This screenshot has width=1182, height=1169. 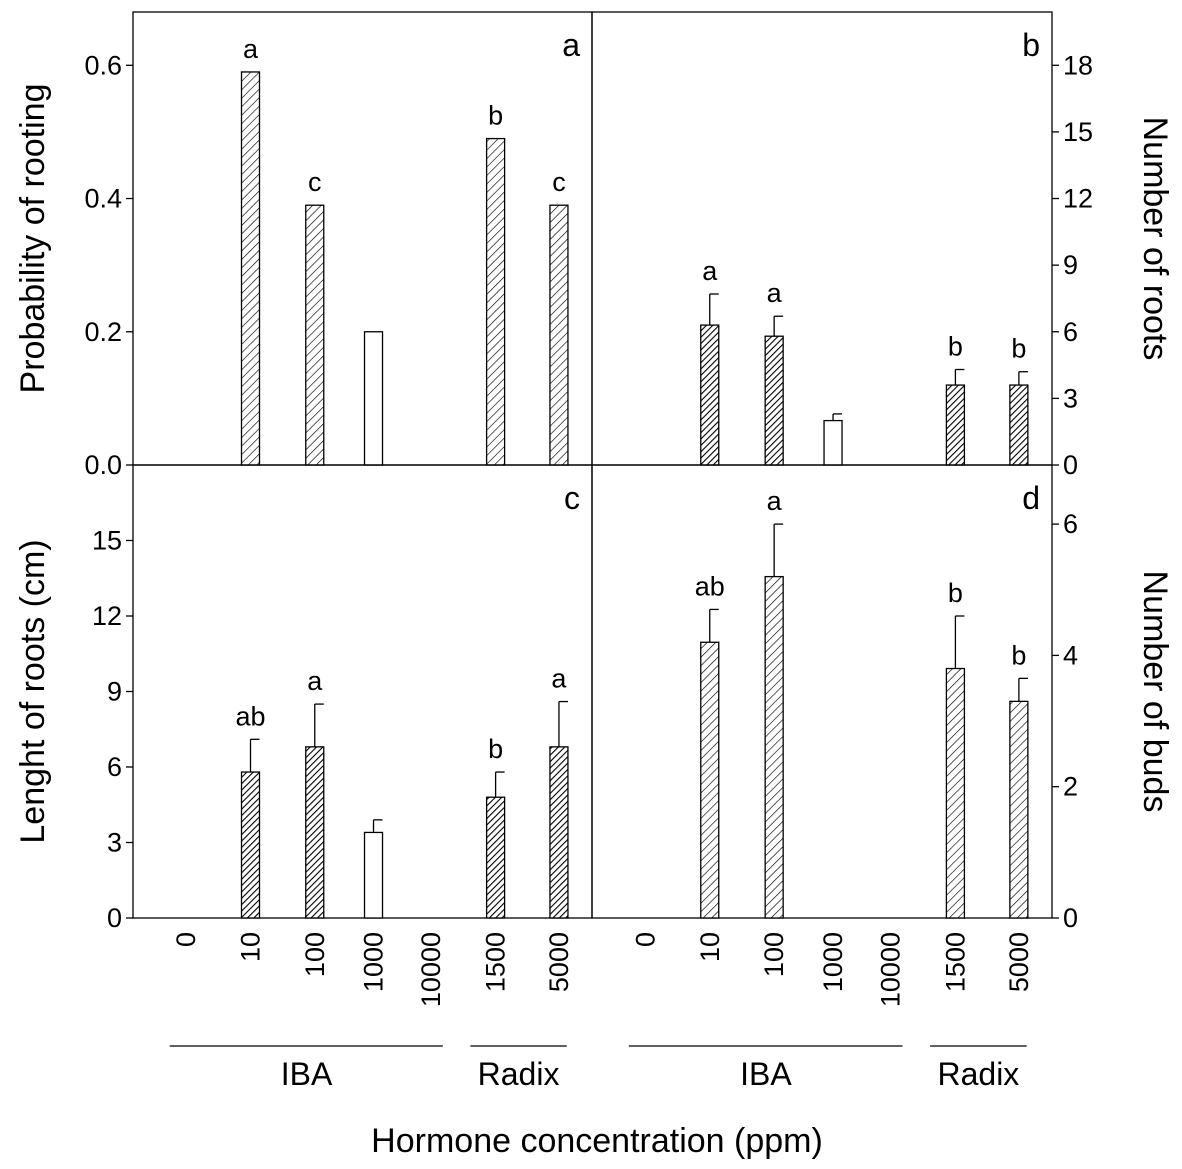 I want to click on x-axis-right: 0 10 100 1000 10000 1500 5000 IBA Radix, so click(x=831, y=1012).